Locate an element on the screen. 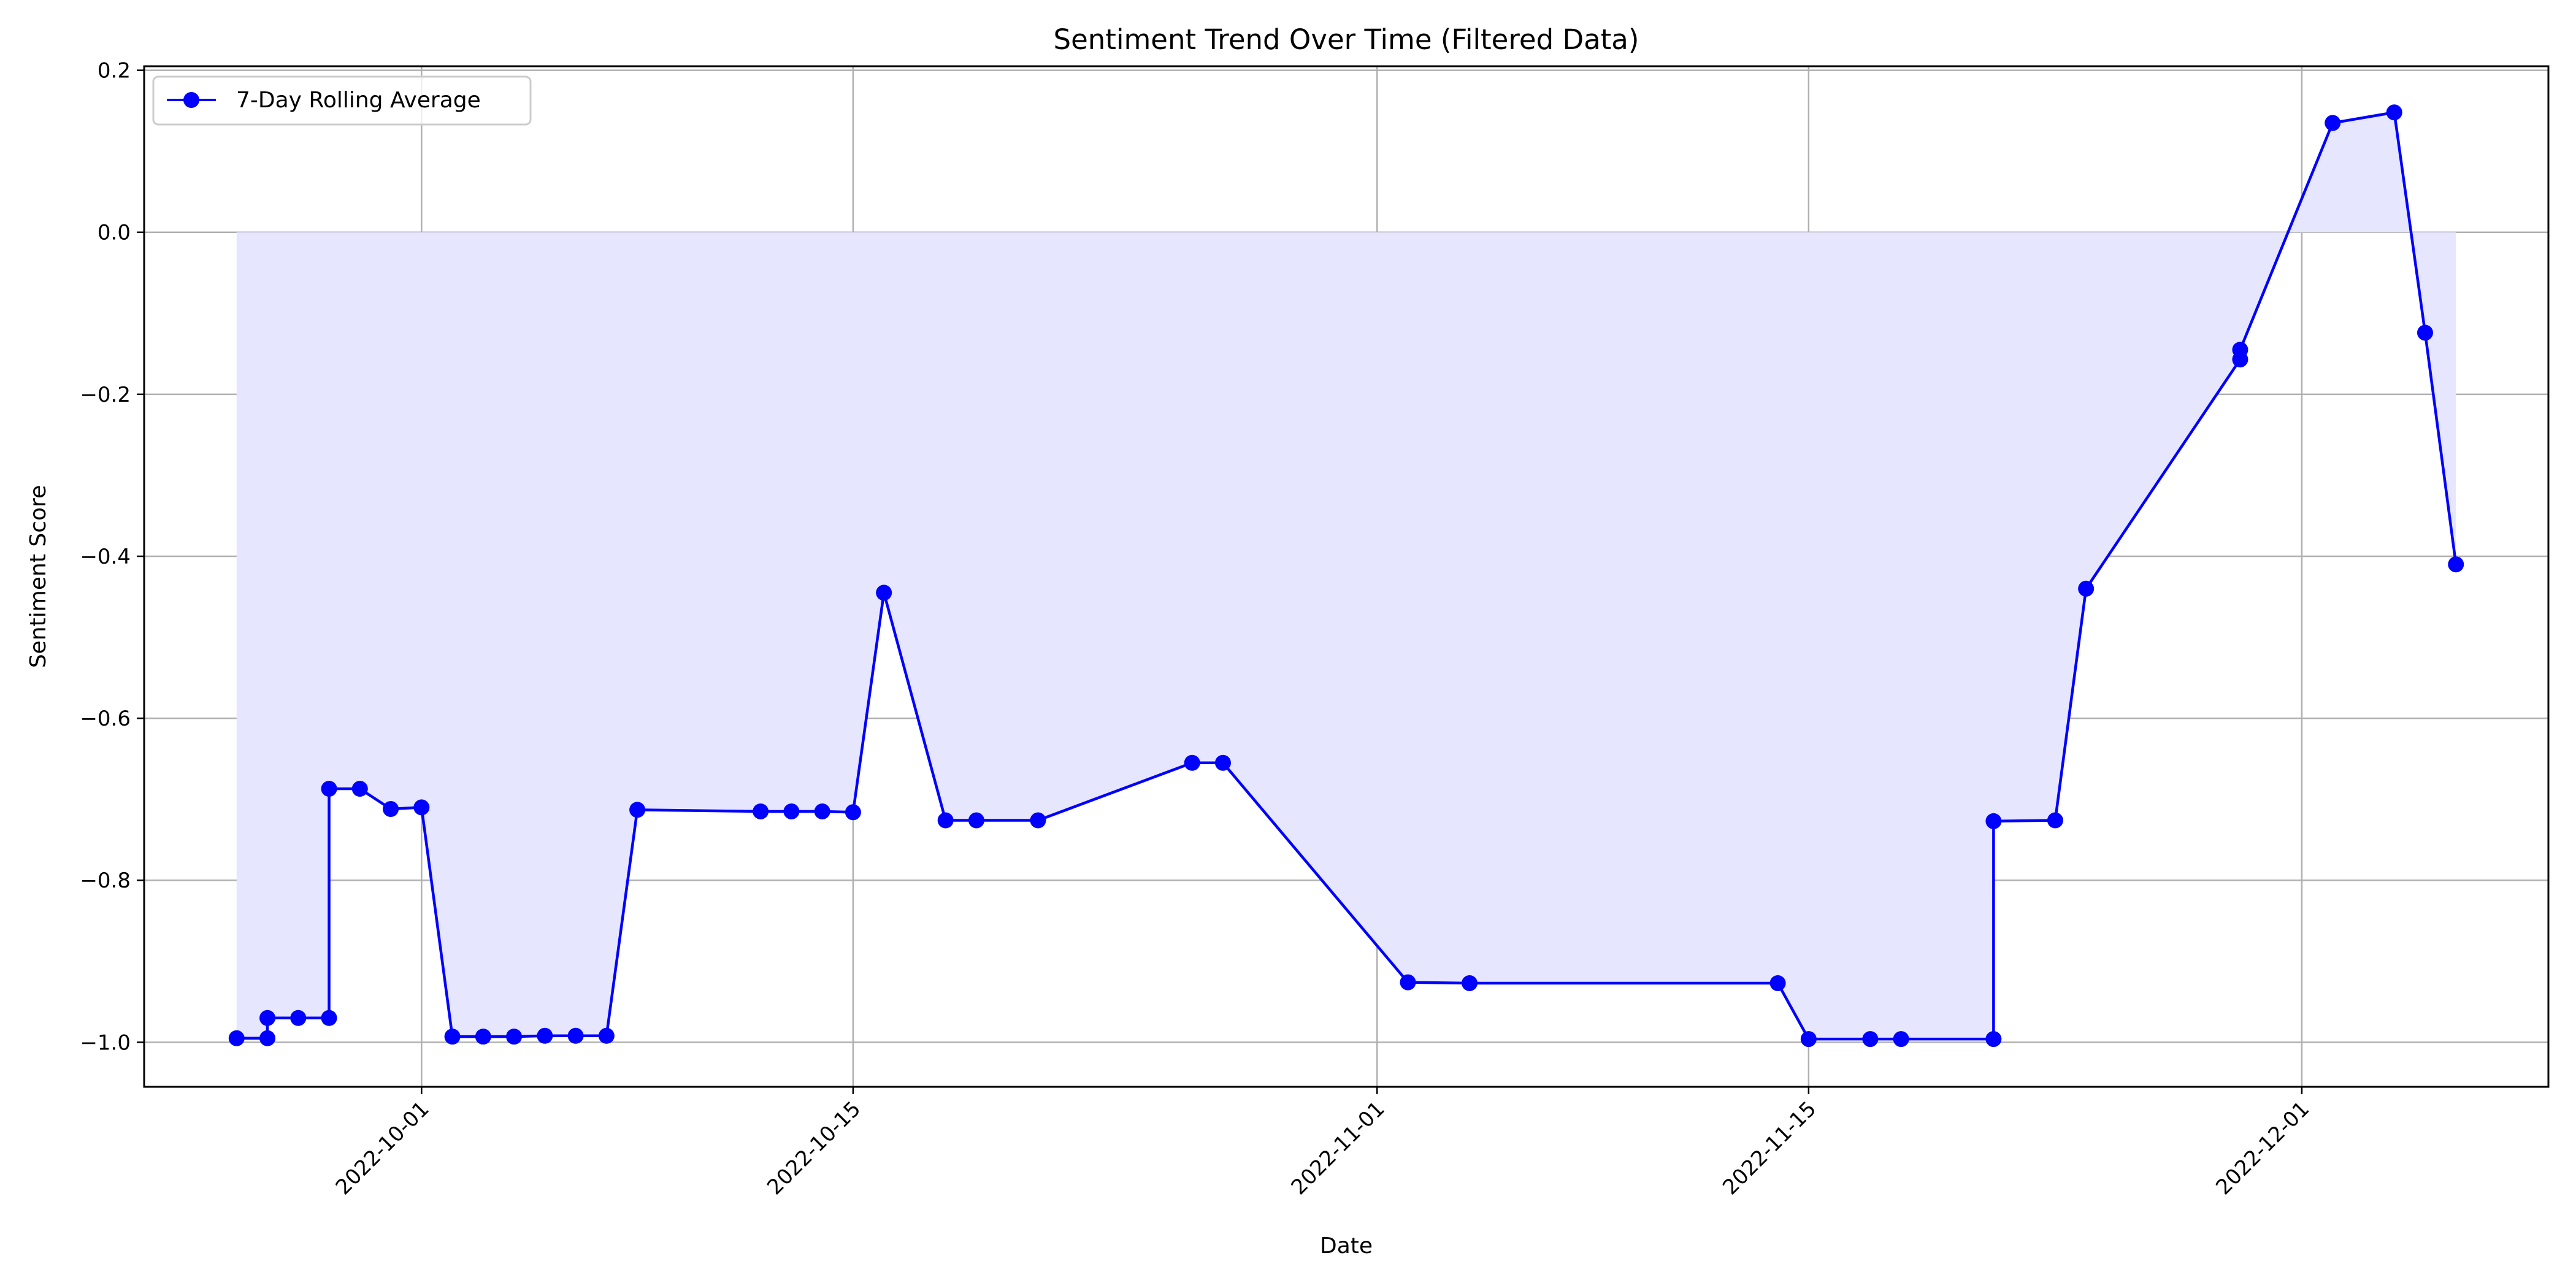  y-axis-ticks: 0.2 0.0 −0.2 −0.4 −0.6 −0.8 −1.0 is located at coordinates (112, 557).